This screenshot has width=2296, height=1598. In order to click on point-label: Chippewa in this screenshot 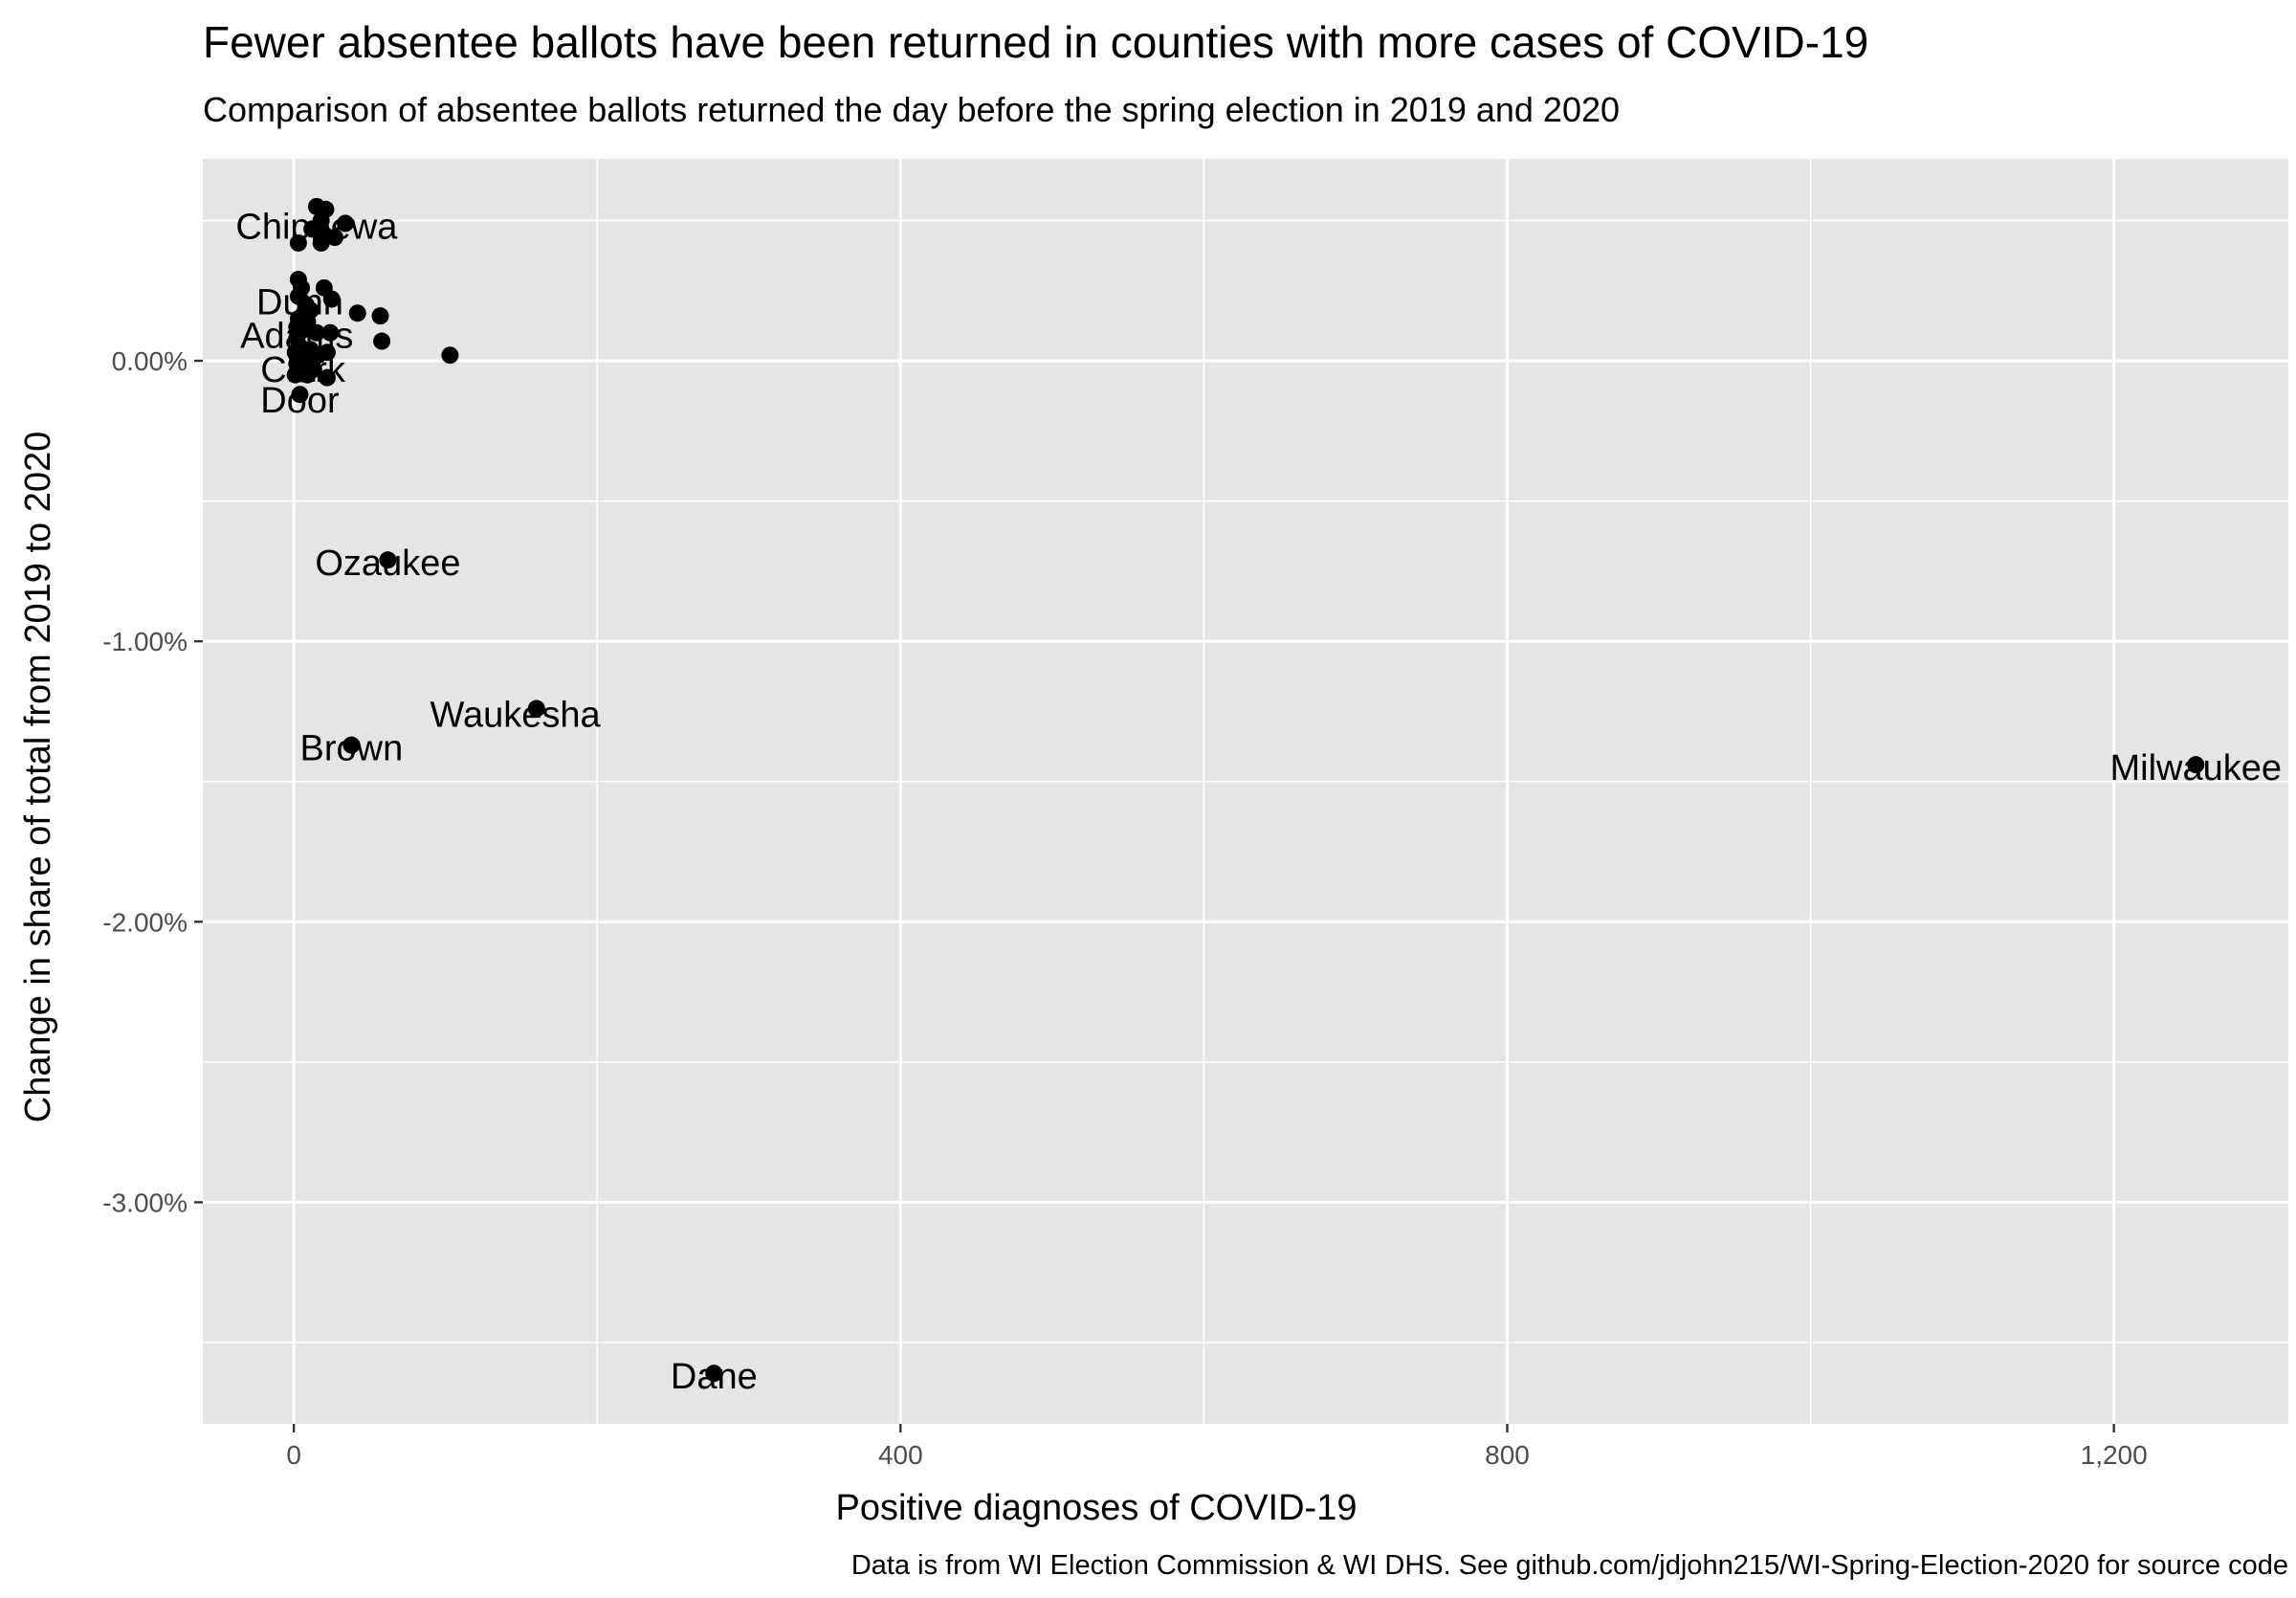, I will do `click(316, 227)`.